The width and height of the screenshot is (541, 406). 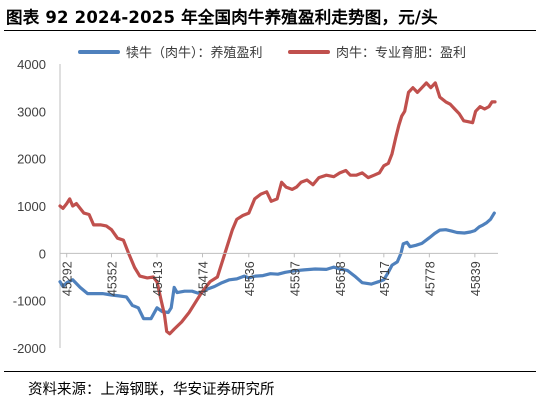 What do you see at coordinates (309, 51) in the screenshot?
I see `legend-swatch-fattening` at bounding box center [309, 51].